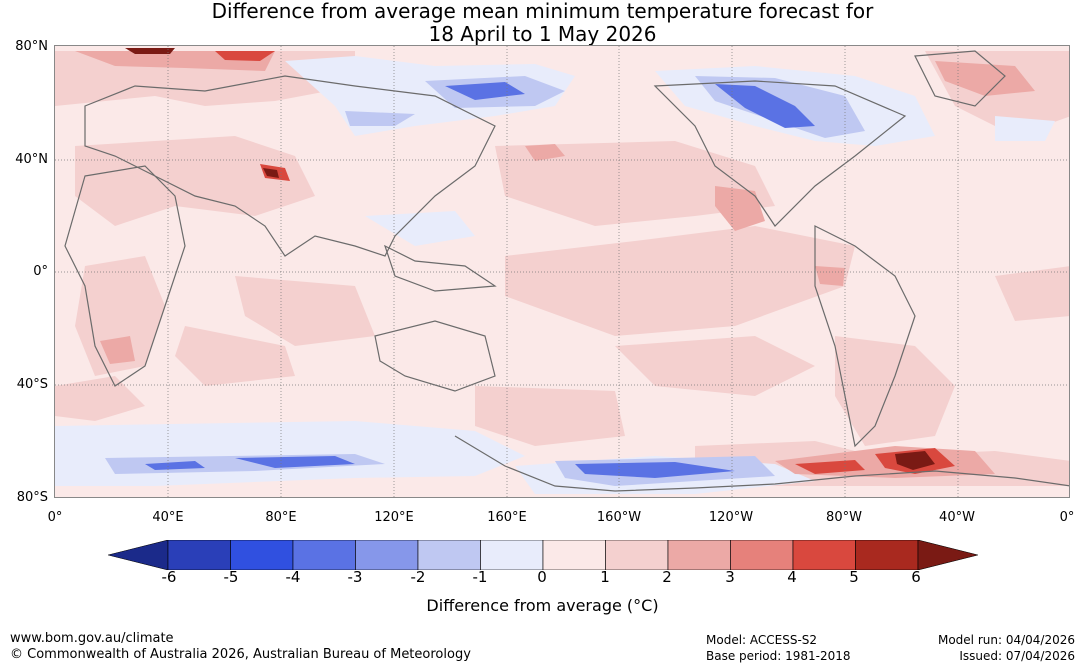 The width and height of the screenshot is (1085, 667). Describe the element at coordinates (92, 638) in the screenshot. I see `website-link: www.bom.gov.au/climate` at that location.